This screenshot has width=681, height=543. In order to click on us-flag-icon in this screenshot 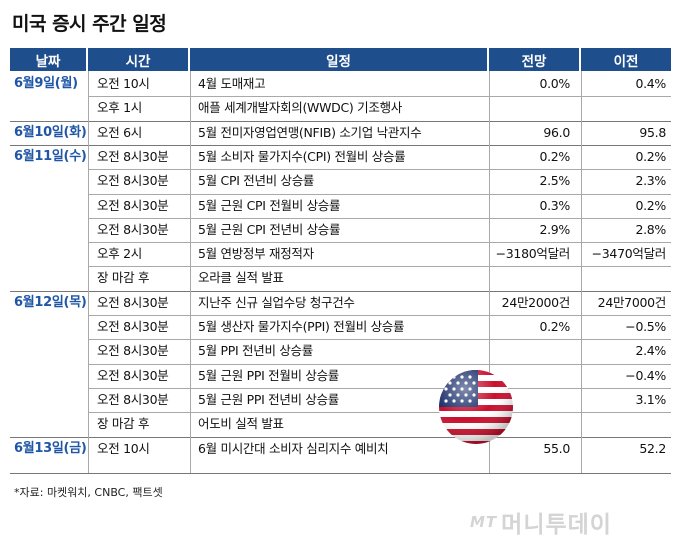, I will do `click(476, 407)`.